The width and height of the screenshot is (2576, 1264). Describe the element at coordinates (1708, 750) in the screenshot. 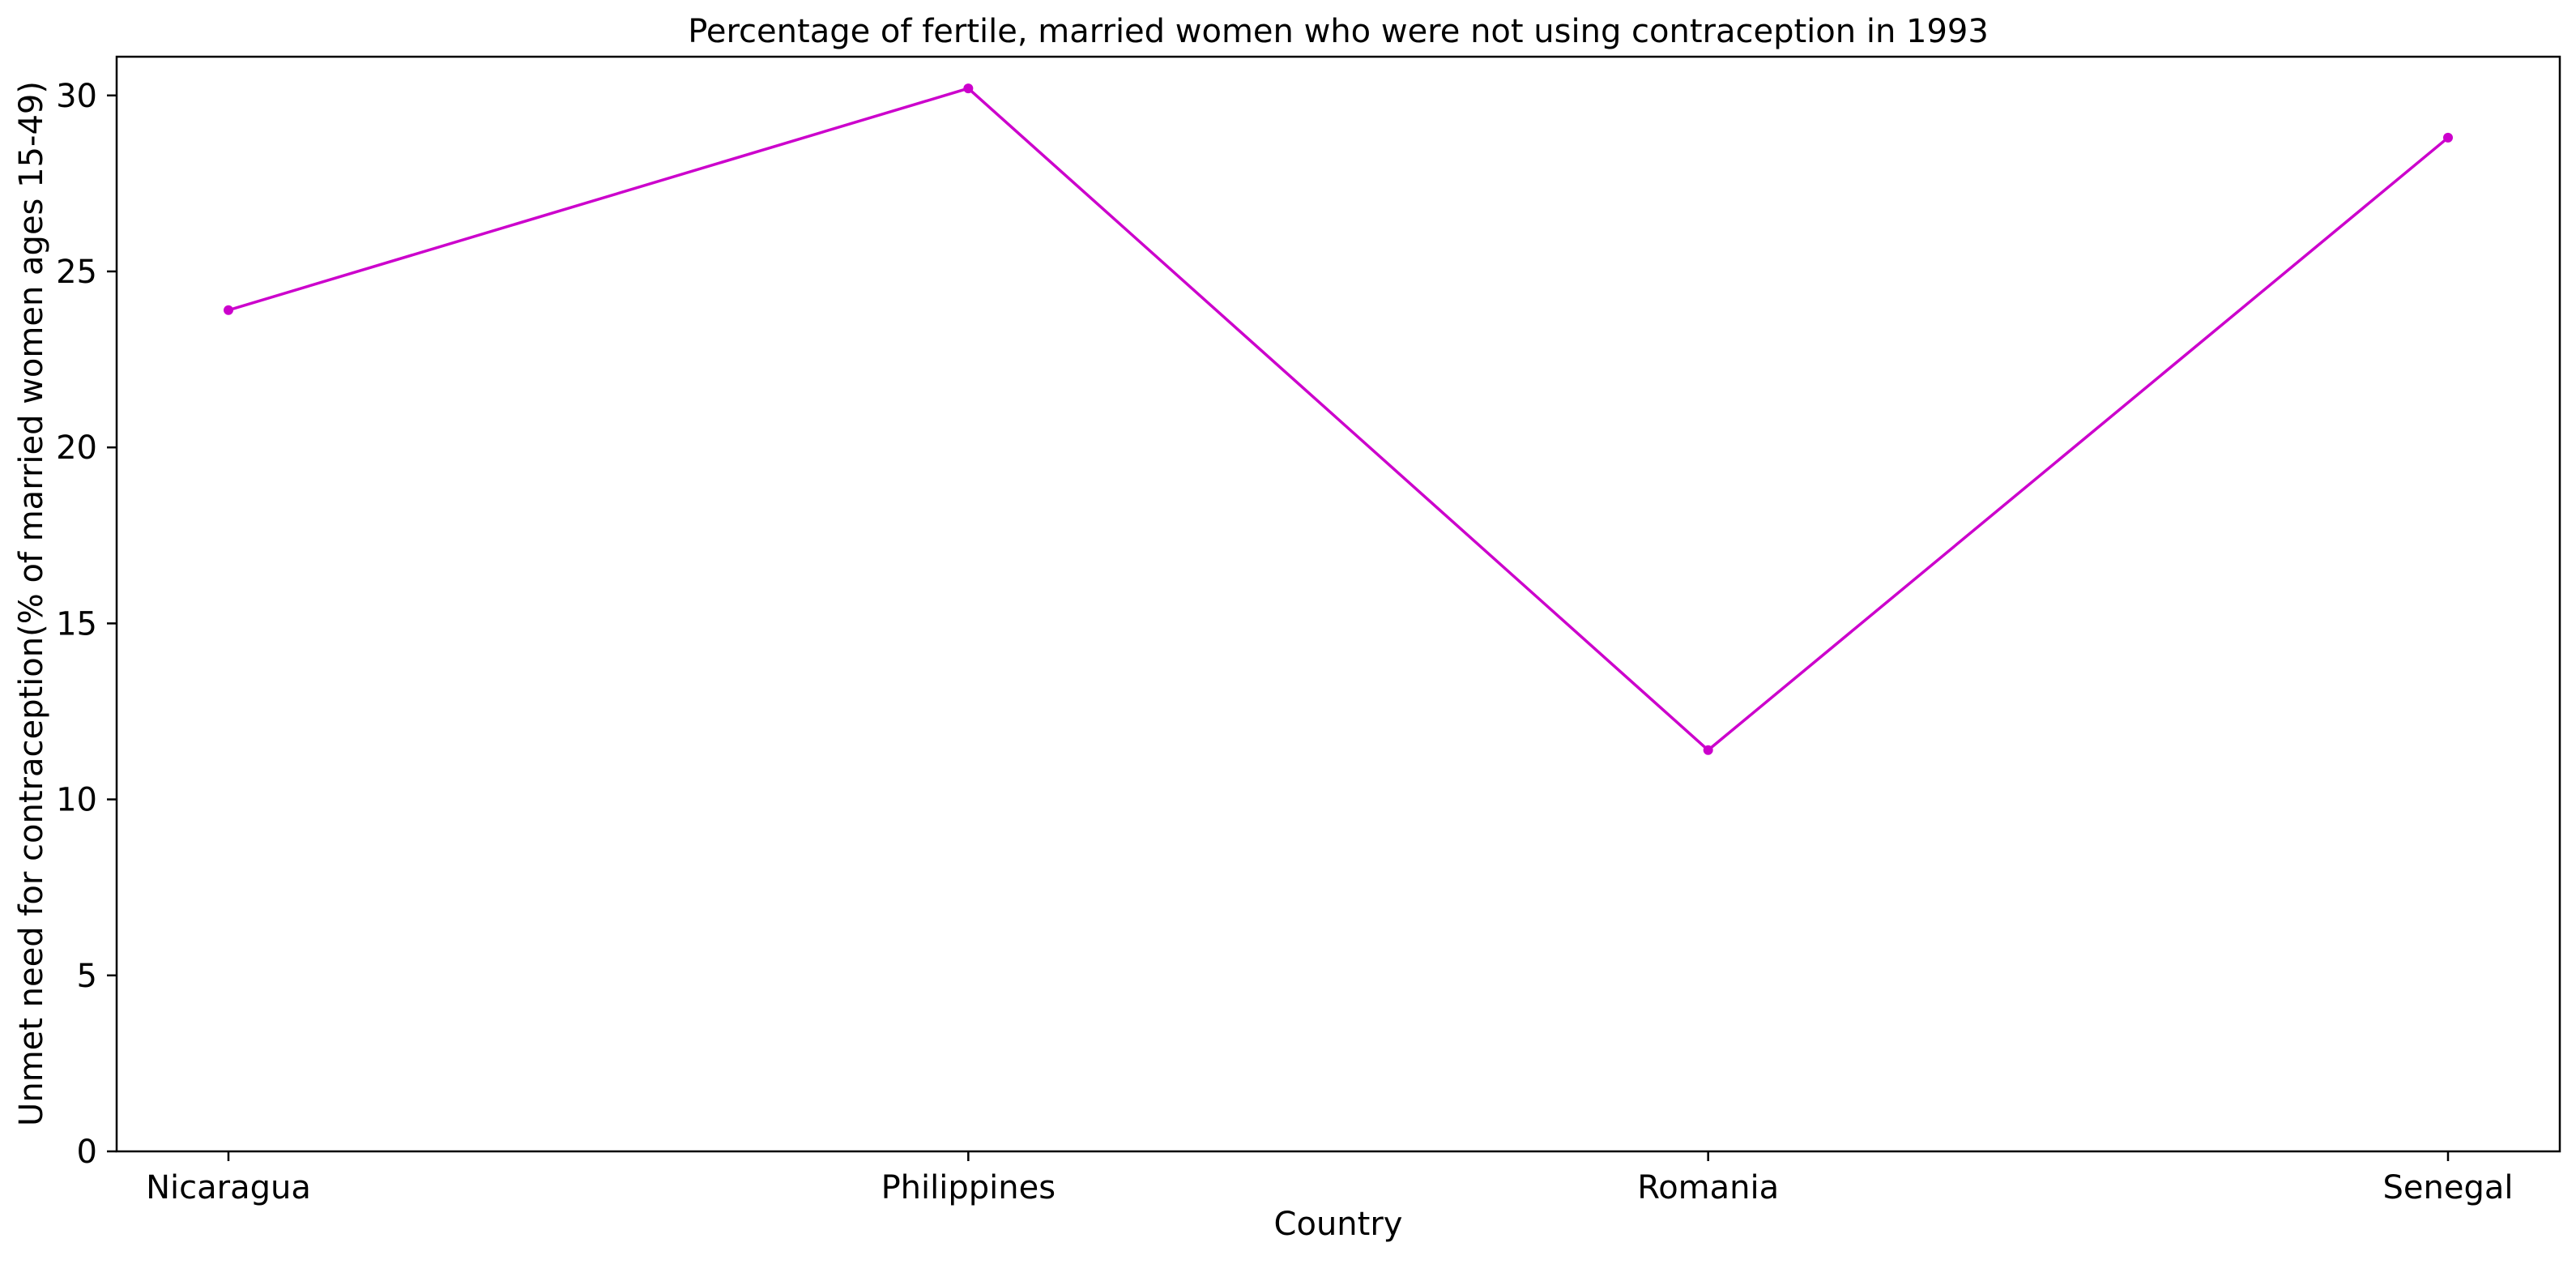

I see `data-point-romania` at that location.